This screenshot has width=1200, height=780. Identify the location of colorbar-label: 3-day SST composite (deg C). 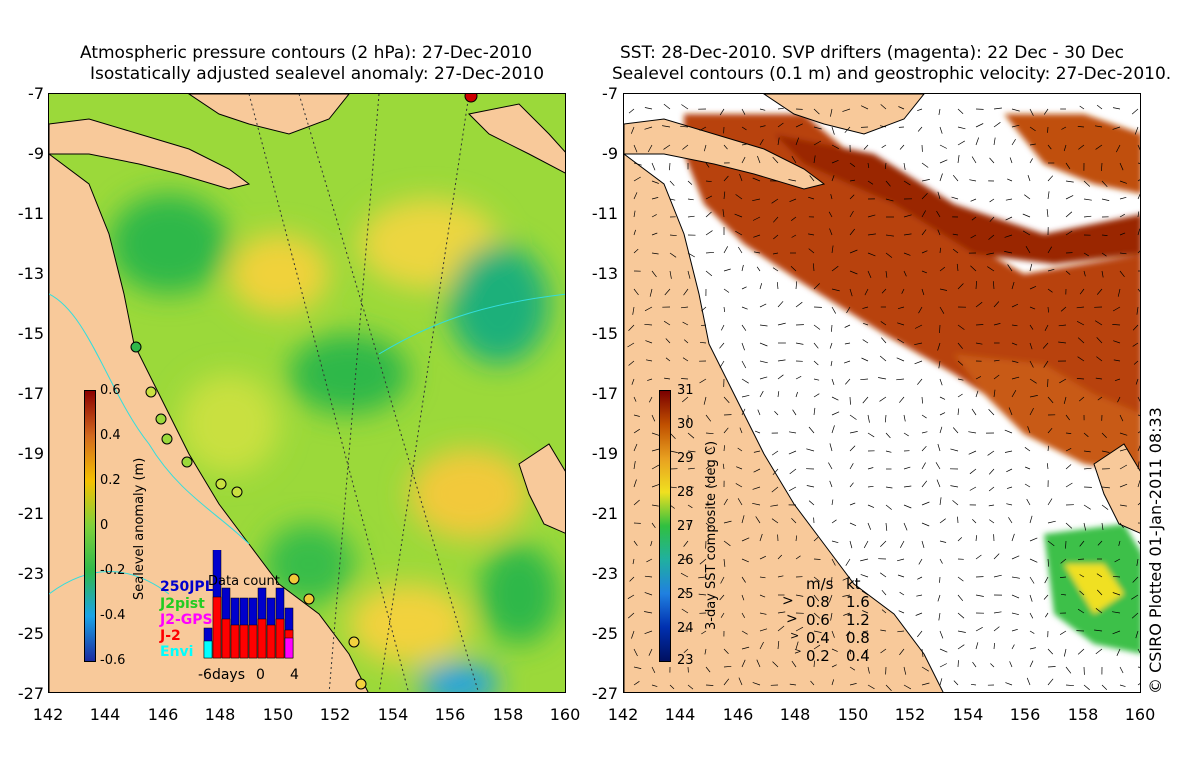
(711, 535).